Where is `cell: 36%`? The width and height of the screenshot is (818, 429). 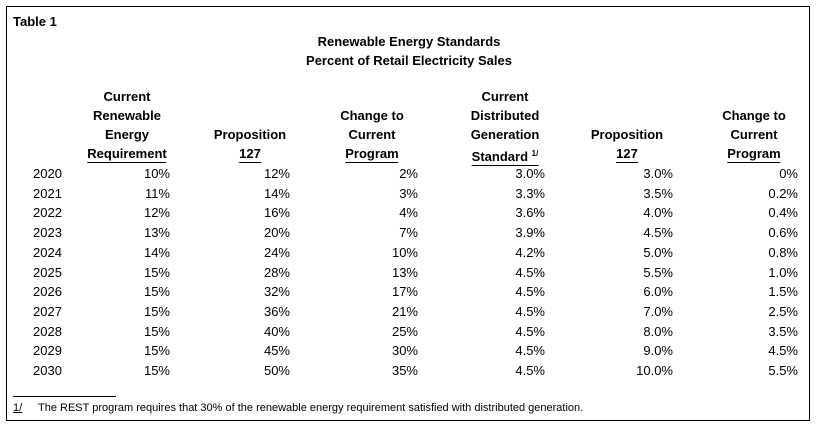 cell: 36% is located at coordinates (276, 311).